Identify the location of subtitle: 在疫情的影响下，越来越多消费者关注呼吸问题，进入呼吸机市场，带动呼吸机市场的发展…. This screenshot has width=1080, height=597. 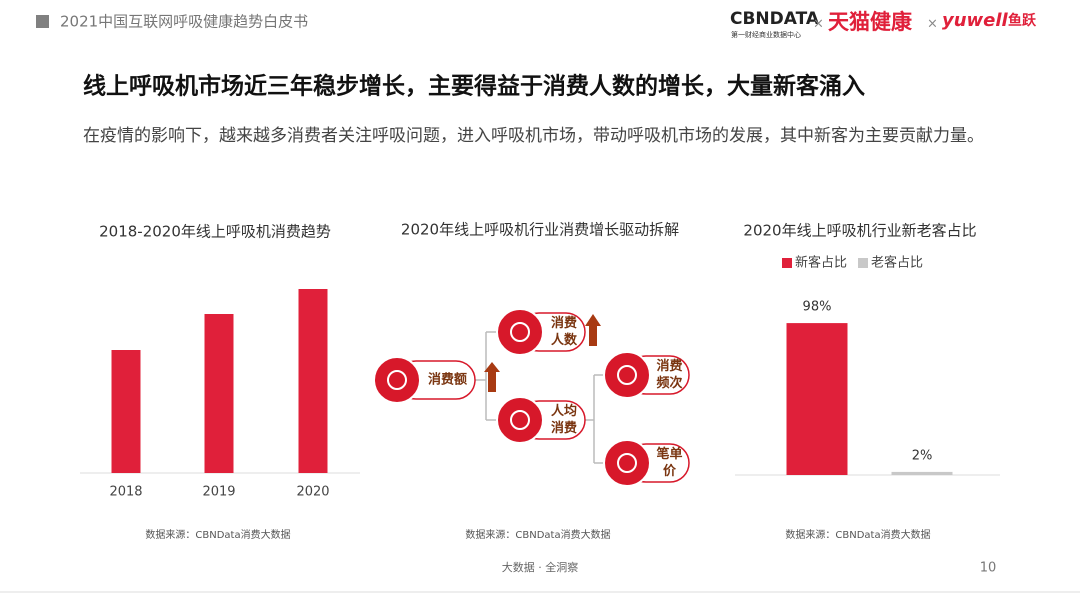
(533, 136).